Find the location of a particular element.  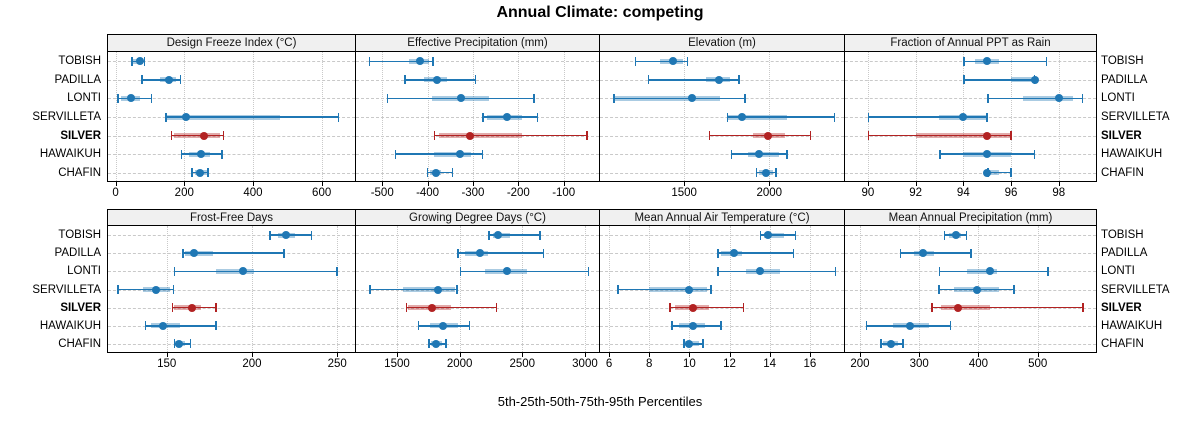

x-tick-label: 150 is located at coordinates (167, 364).